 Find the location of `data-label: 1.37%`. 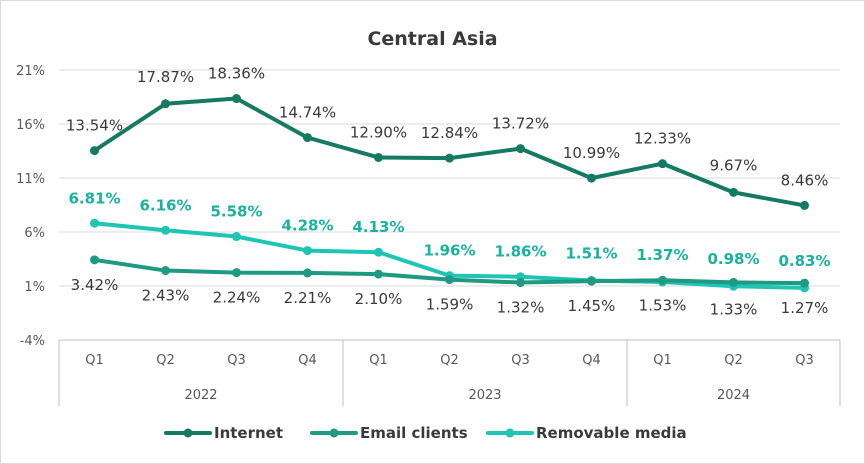

data-label: 1.37% is located at coordinates (662, 255).